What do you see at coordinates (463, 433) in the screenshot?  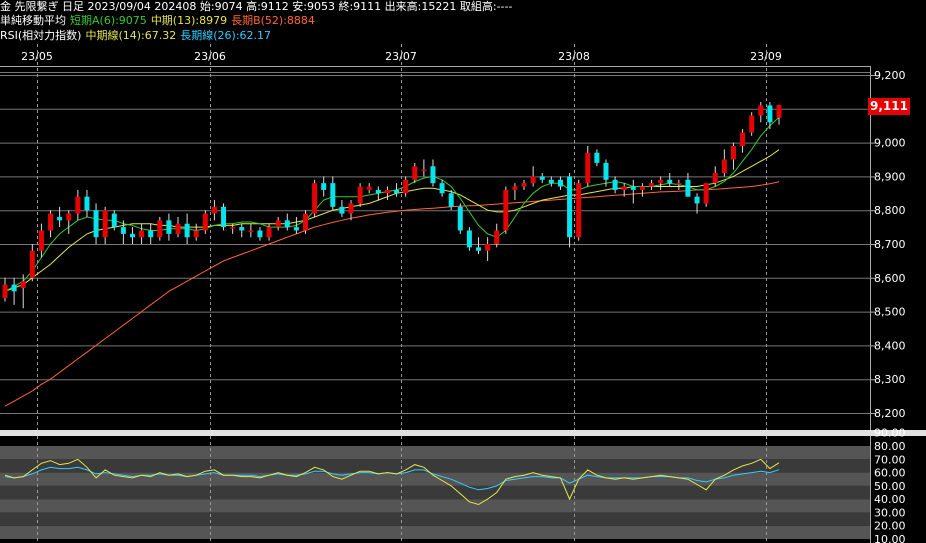 I see `pane-separator` at bounding box center [463, 433].